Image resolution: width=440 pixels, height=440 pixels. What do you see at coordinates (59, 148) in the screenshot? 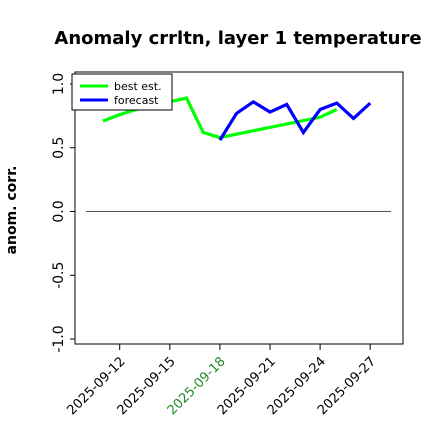
I see `y-tick-label: 0.5` at bounding box center [59, 148].